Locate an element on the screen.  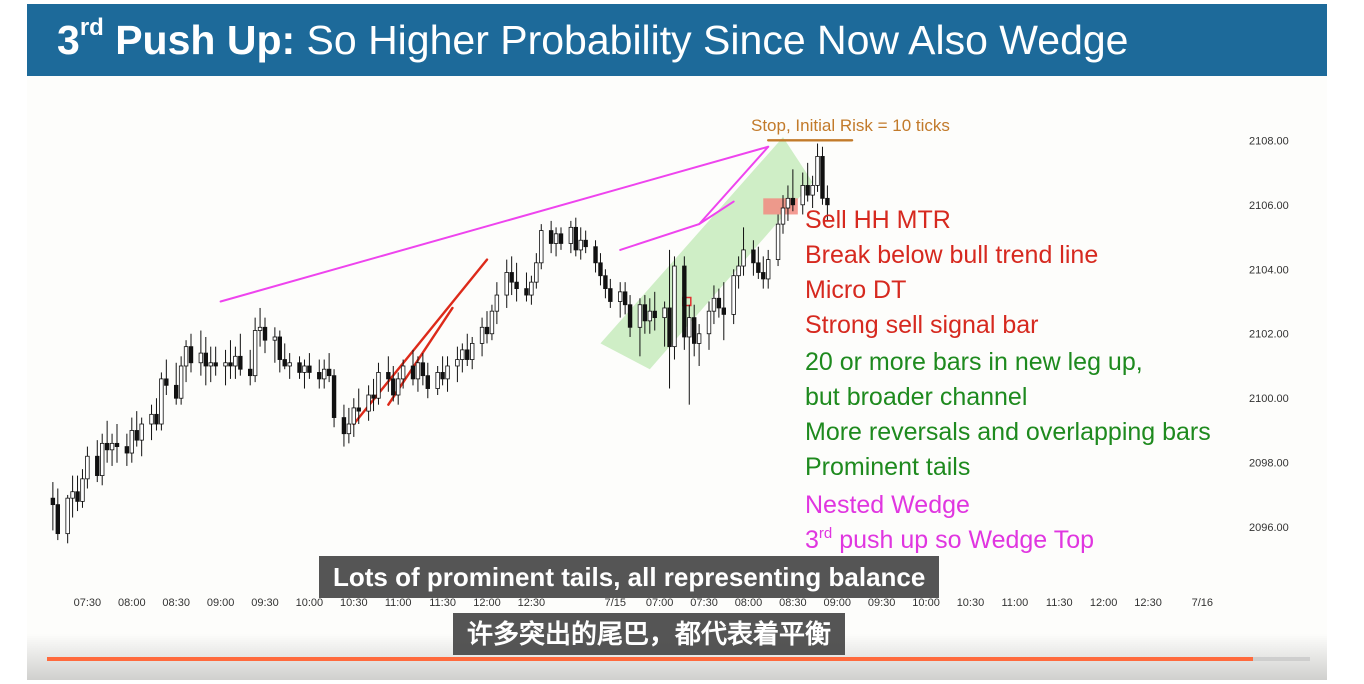
note-wedge-top-pre: 3 is located at coordinates (812, 540).